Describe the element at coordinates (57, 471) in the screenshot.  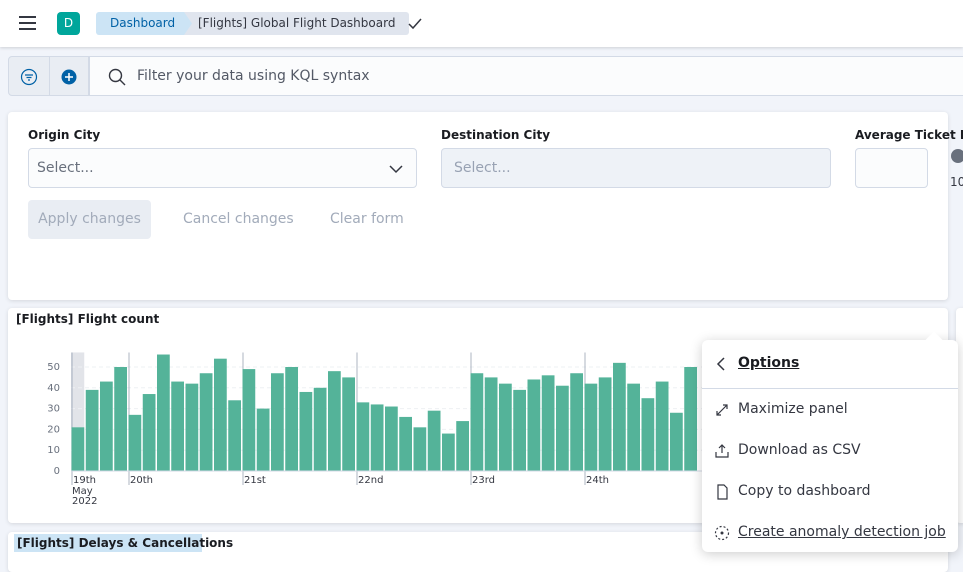
I see `y-tick-label: 0` at that location.